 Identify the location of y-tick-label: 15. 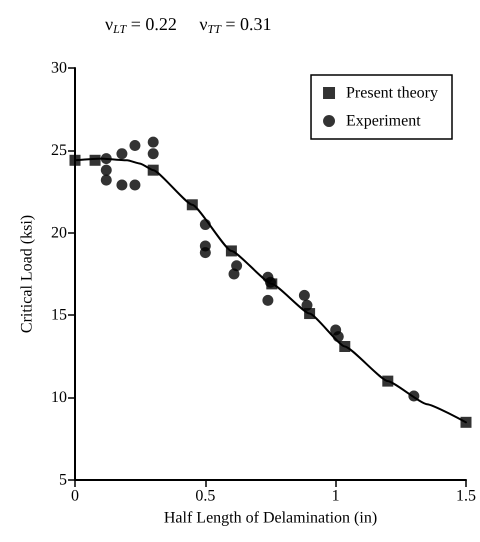
(59, 315).